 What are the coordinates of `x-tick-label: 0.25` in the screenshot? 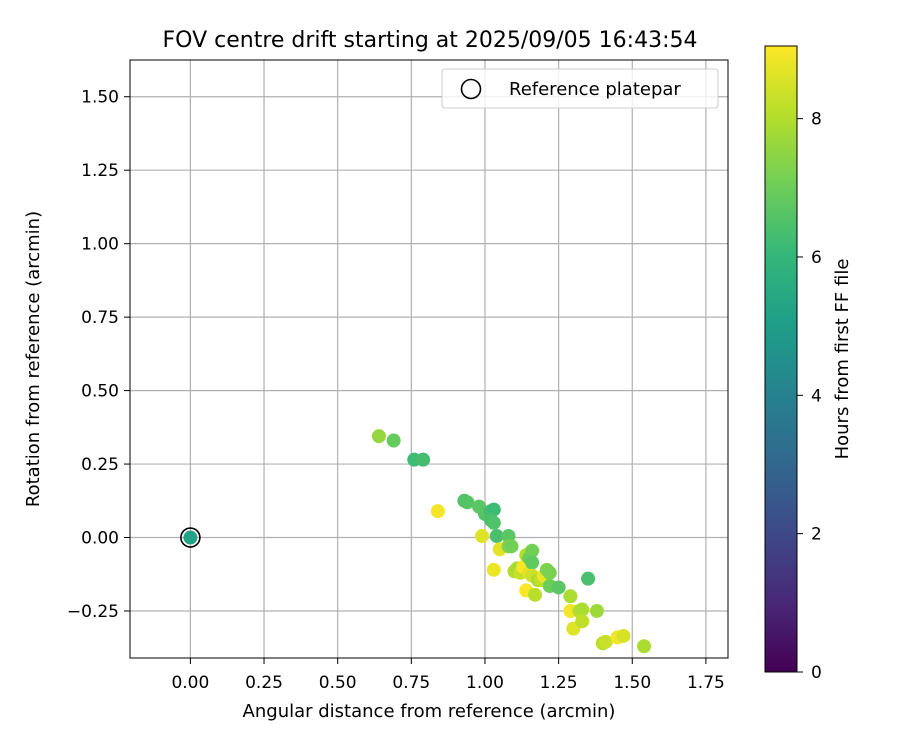 It's located at (264, 683).